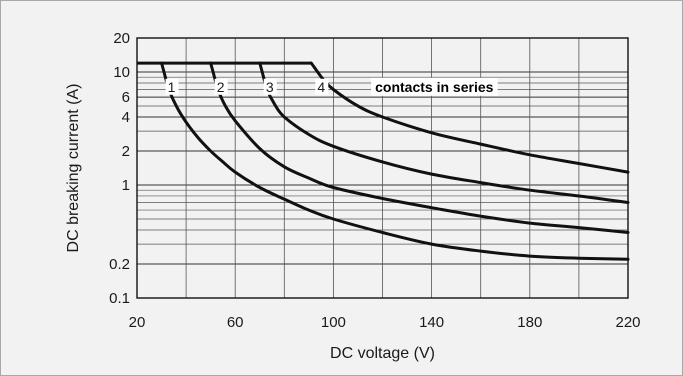 The image size is (683, 376). Describe the element at coordinates (126, 151) in the screenshot. I see `y-tick-label: 2` at that location.